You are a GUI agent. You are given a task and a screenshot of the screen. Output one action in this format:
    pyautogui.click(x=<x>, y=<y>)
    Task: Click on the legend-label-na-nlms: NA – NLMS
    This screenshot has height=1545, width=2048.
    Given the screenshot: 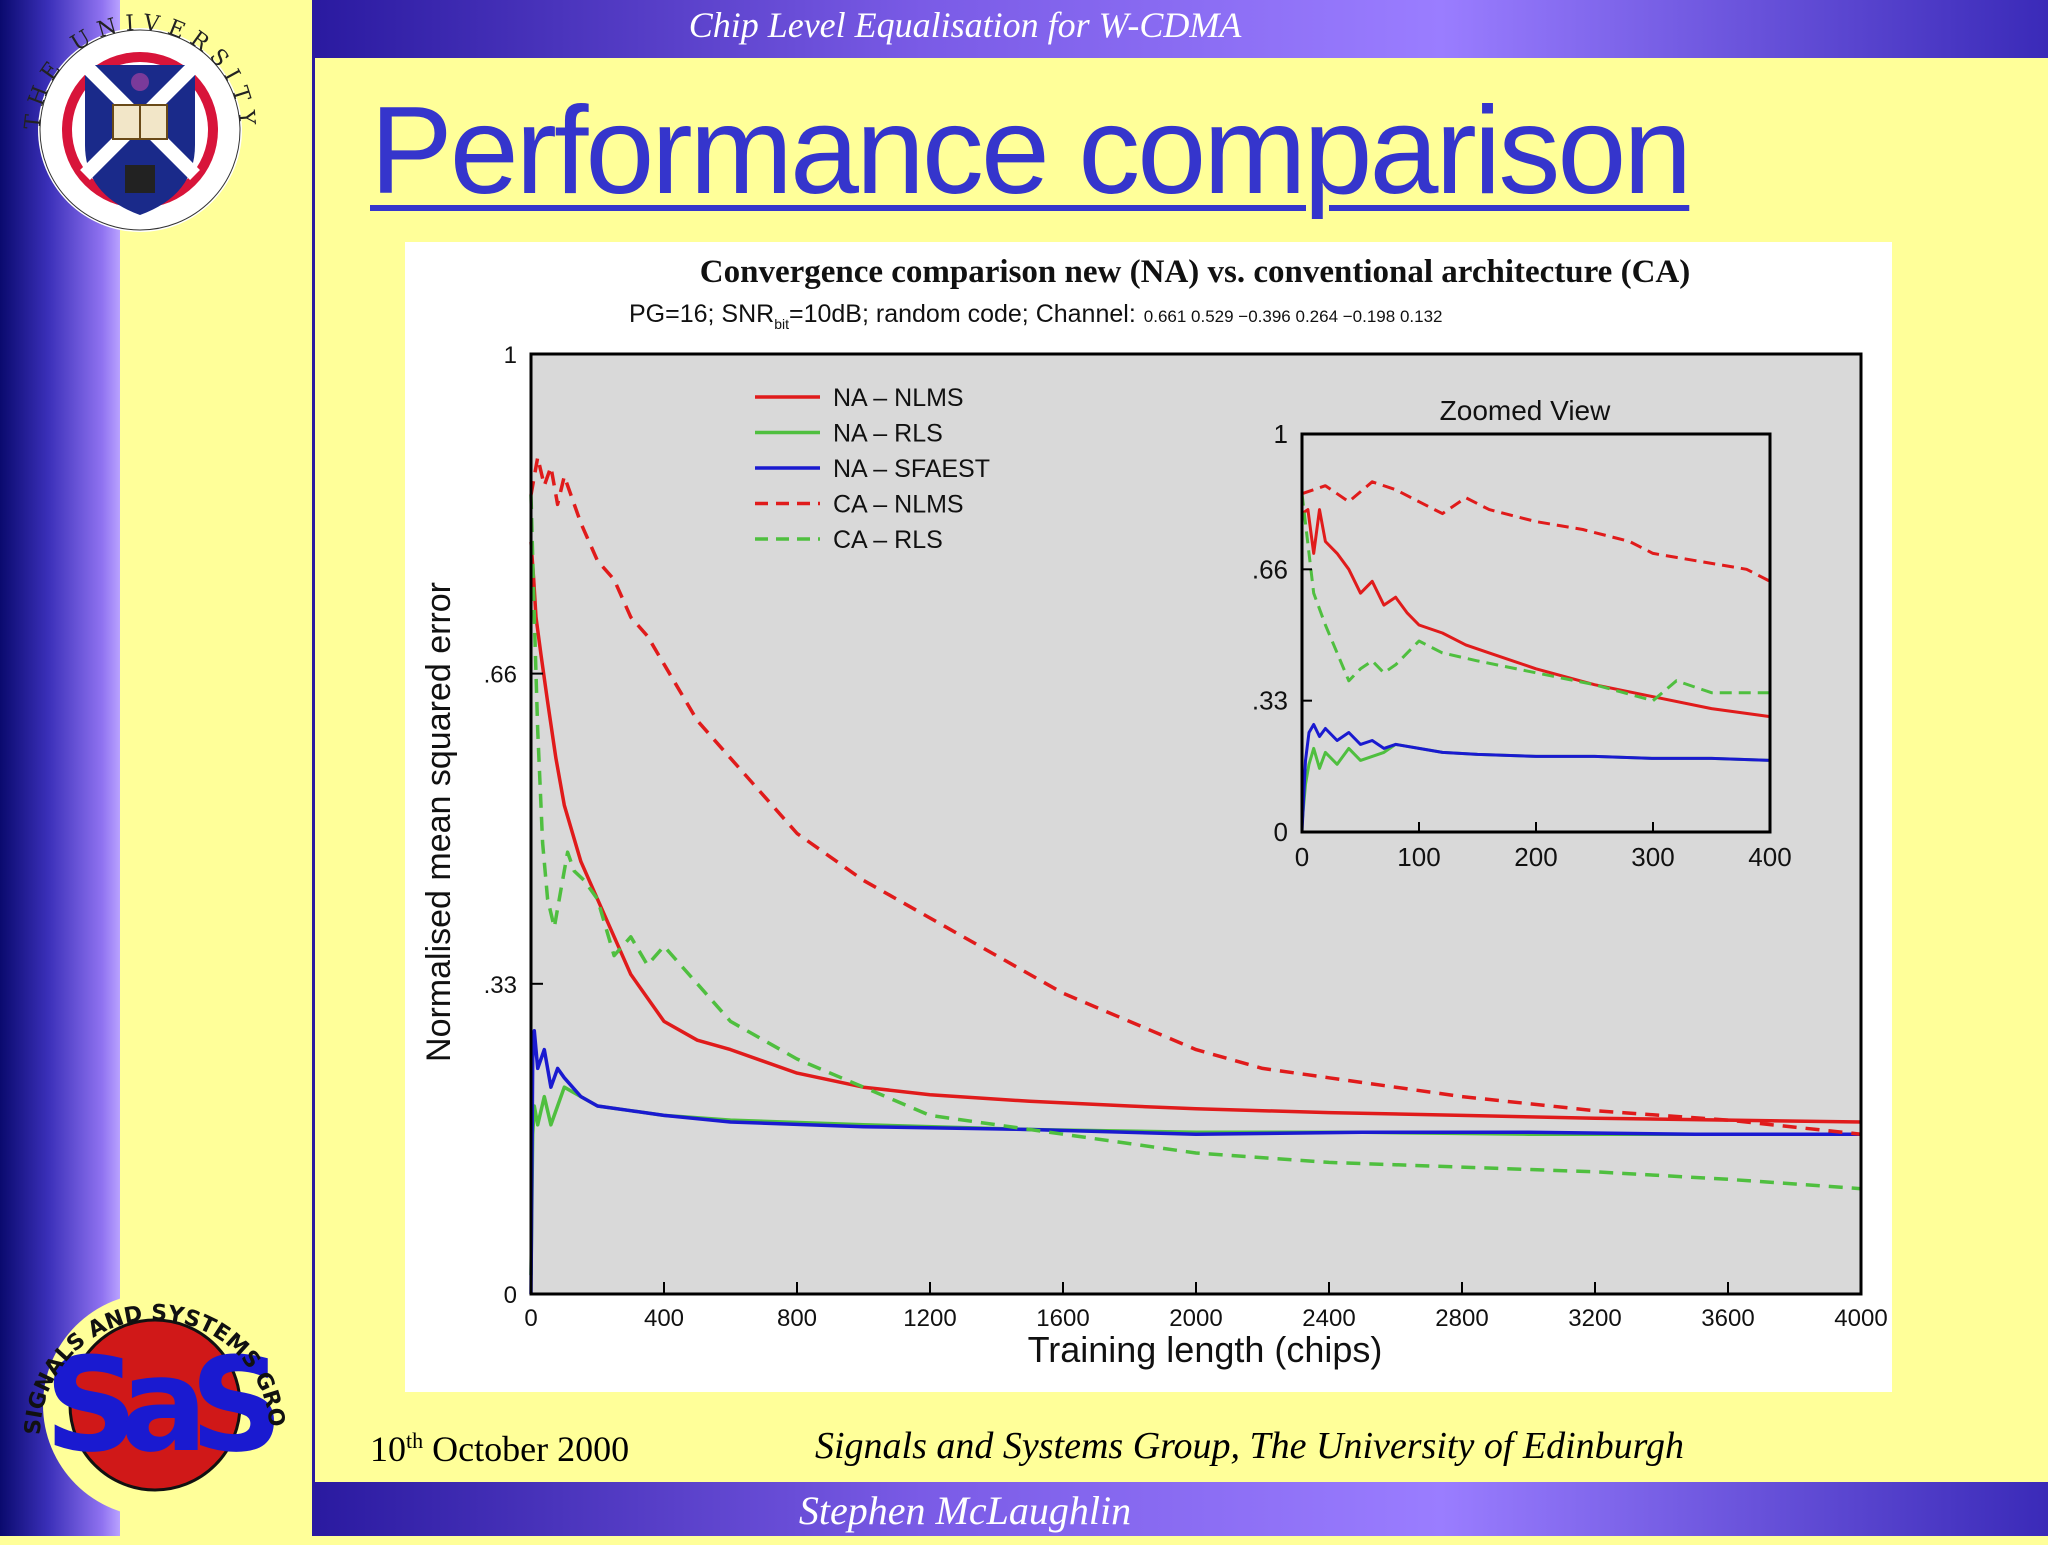 What is the action you would take?
    pyautogui.click(x=898, y=398)
    